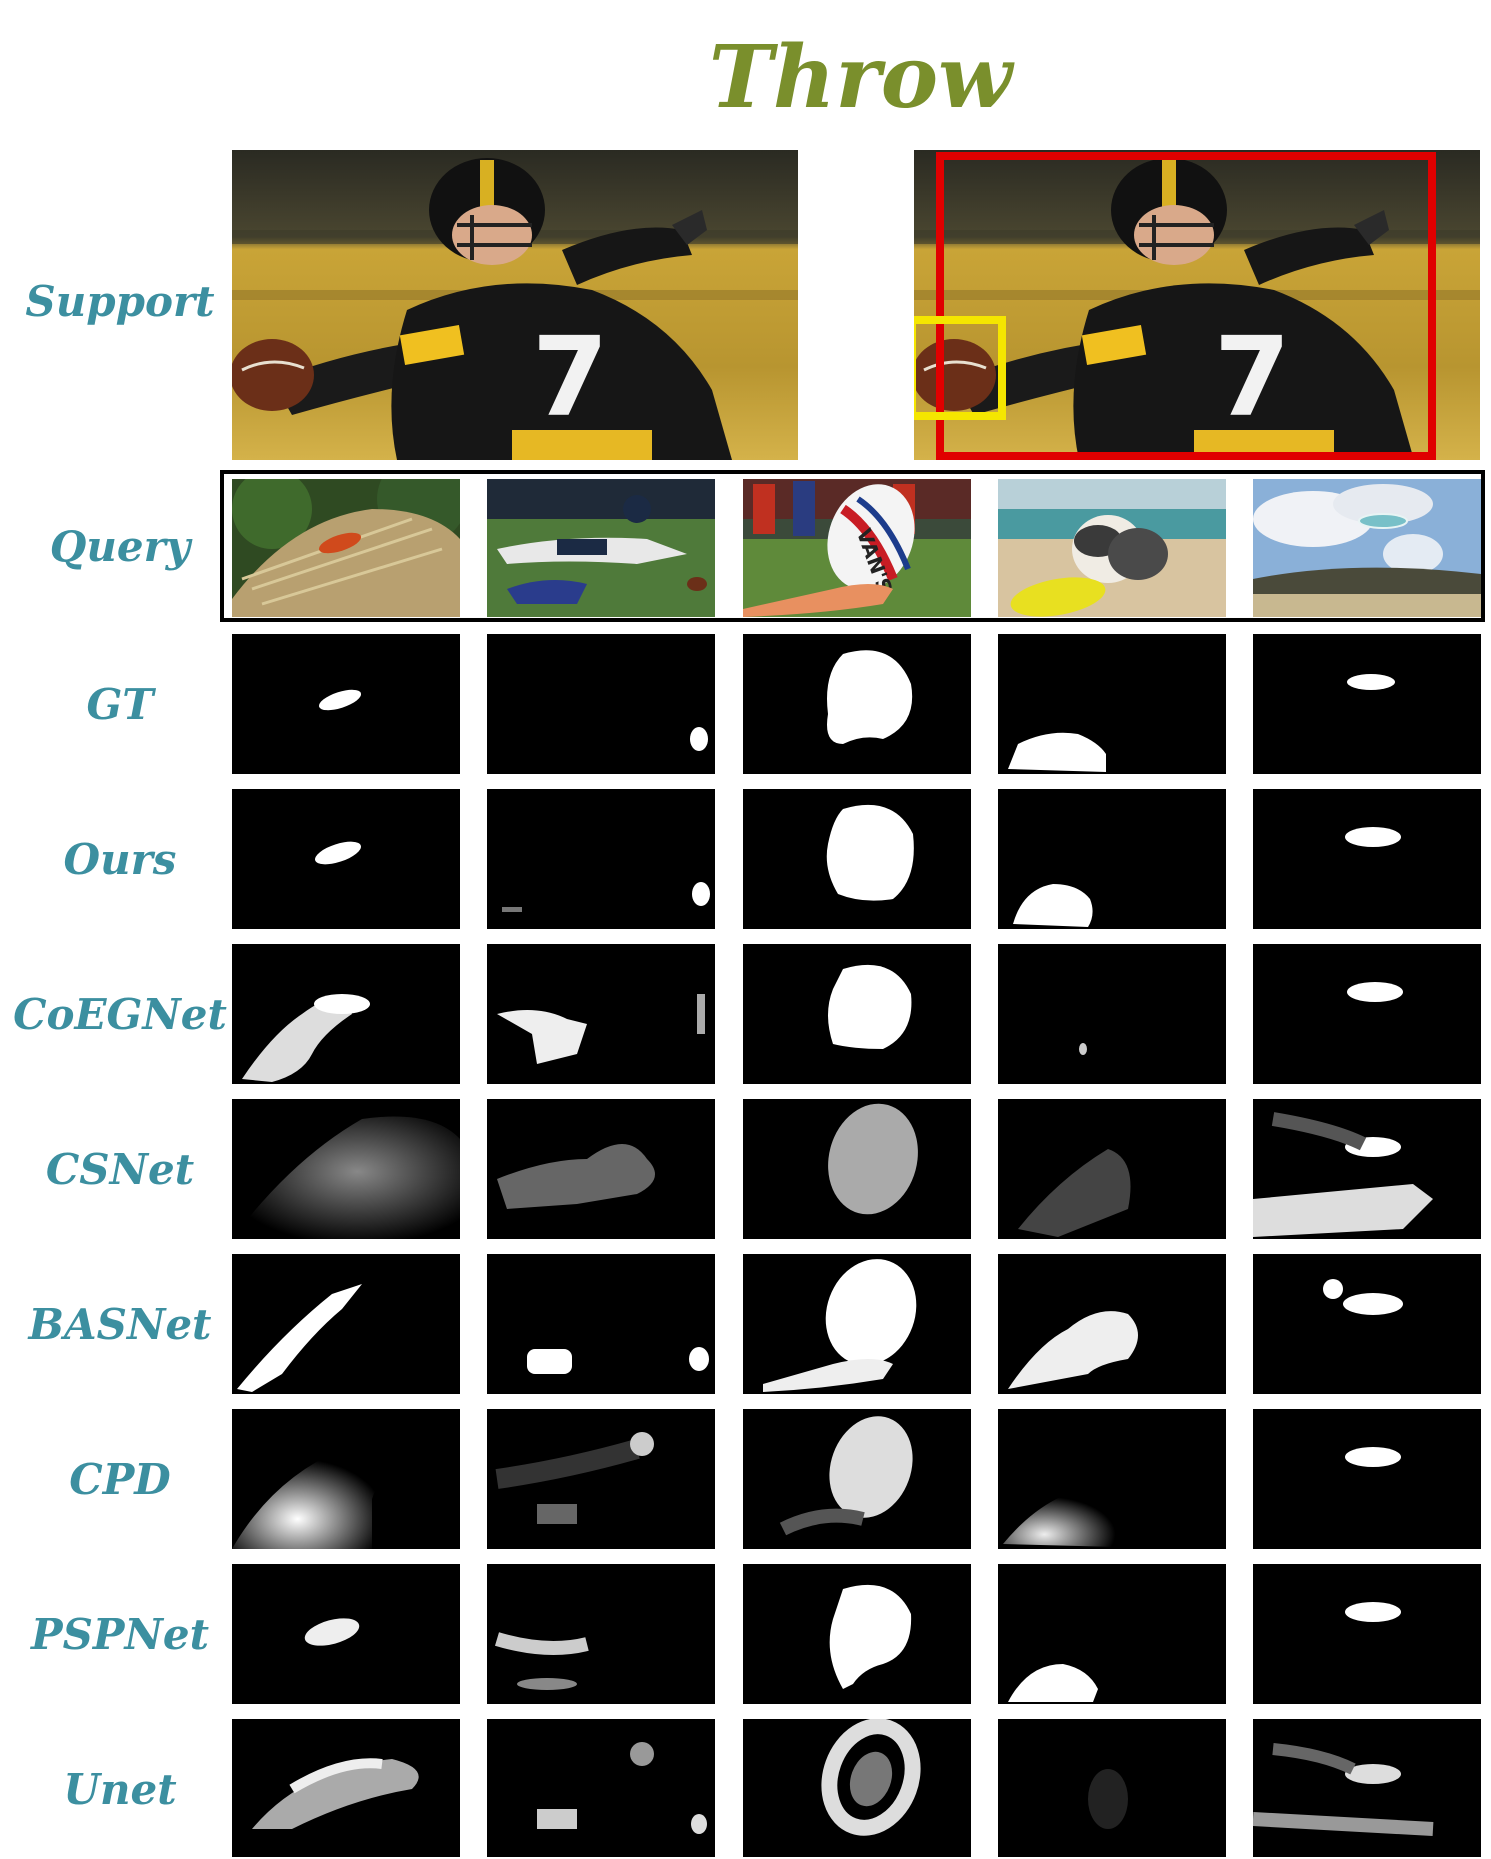 This screenshot has width=1491, height=1859. What do you see at coordinates (120, 704) in the screenshot?
I see `row-label-gt: GT` at bounding box center [120, 704].